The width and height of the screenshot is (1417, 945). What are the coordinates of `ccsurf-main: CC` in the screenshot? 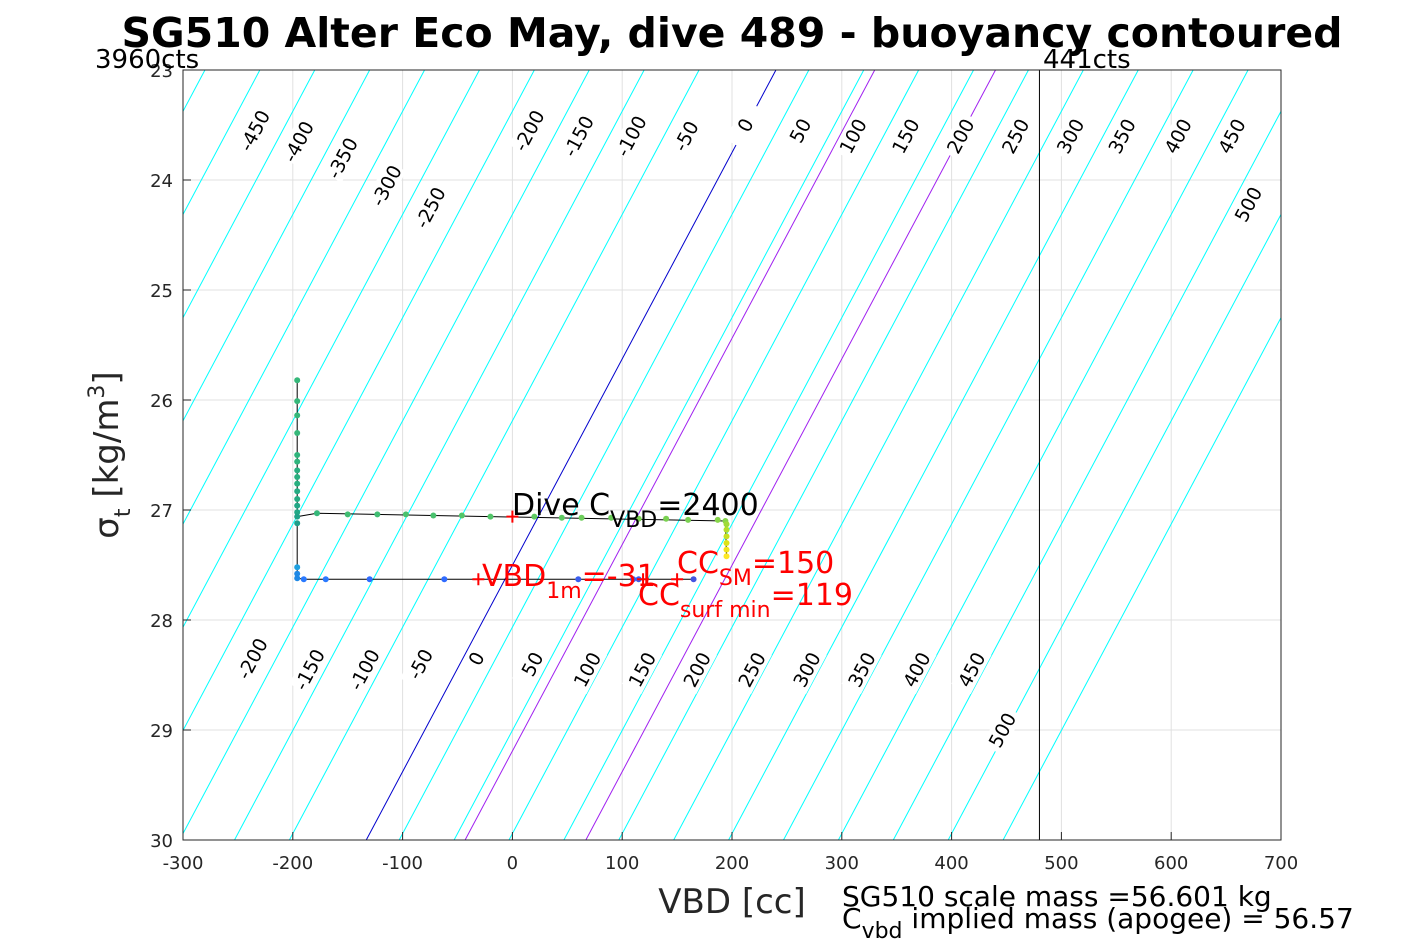 It's located at (659, 595).